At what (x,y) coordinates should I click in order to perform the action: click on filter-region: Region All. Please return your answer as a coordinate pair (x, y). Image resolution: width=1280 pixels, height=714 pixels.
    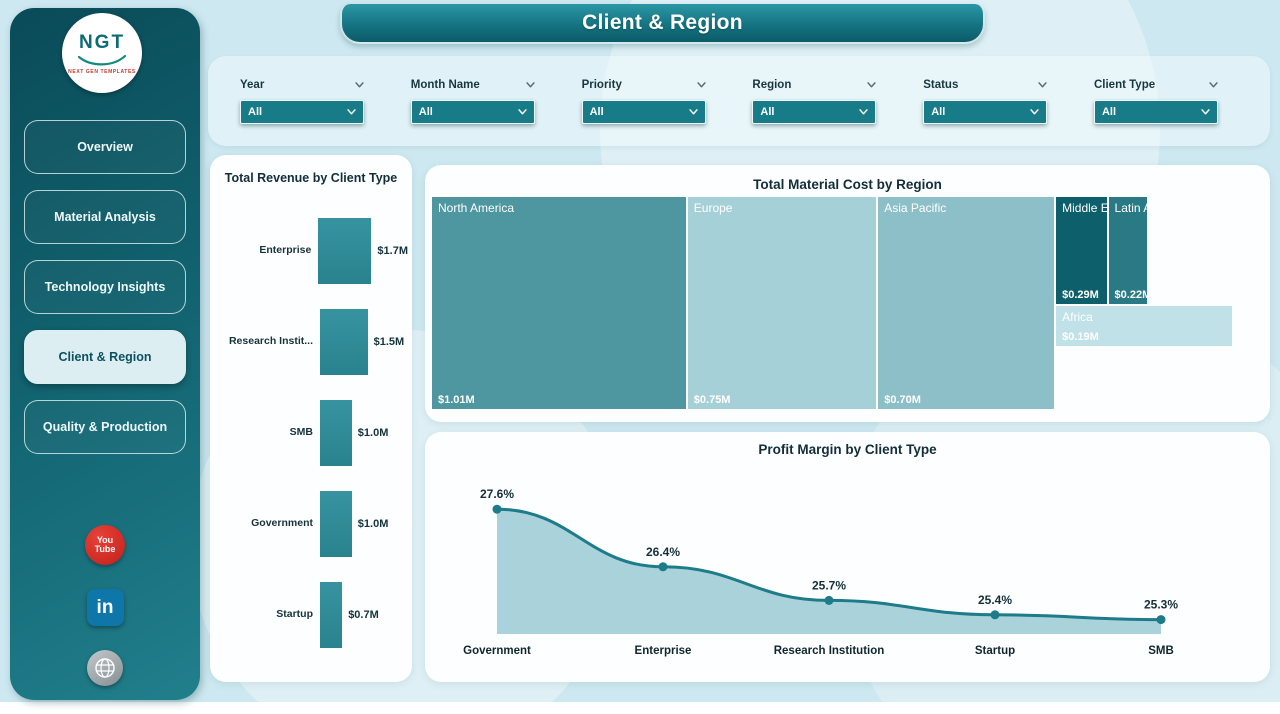
    Looking at the image, I should click on (814, 101).